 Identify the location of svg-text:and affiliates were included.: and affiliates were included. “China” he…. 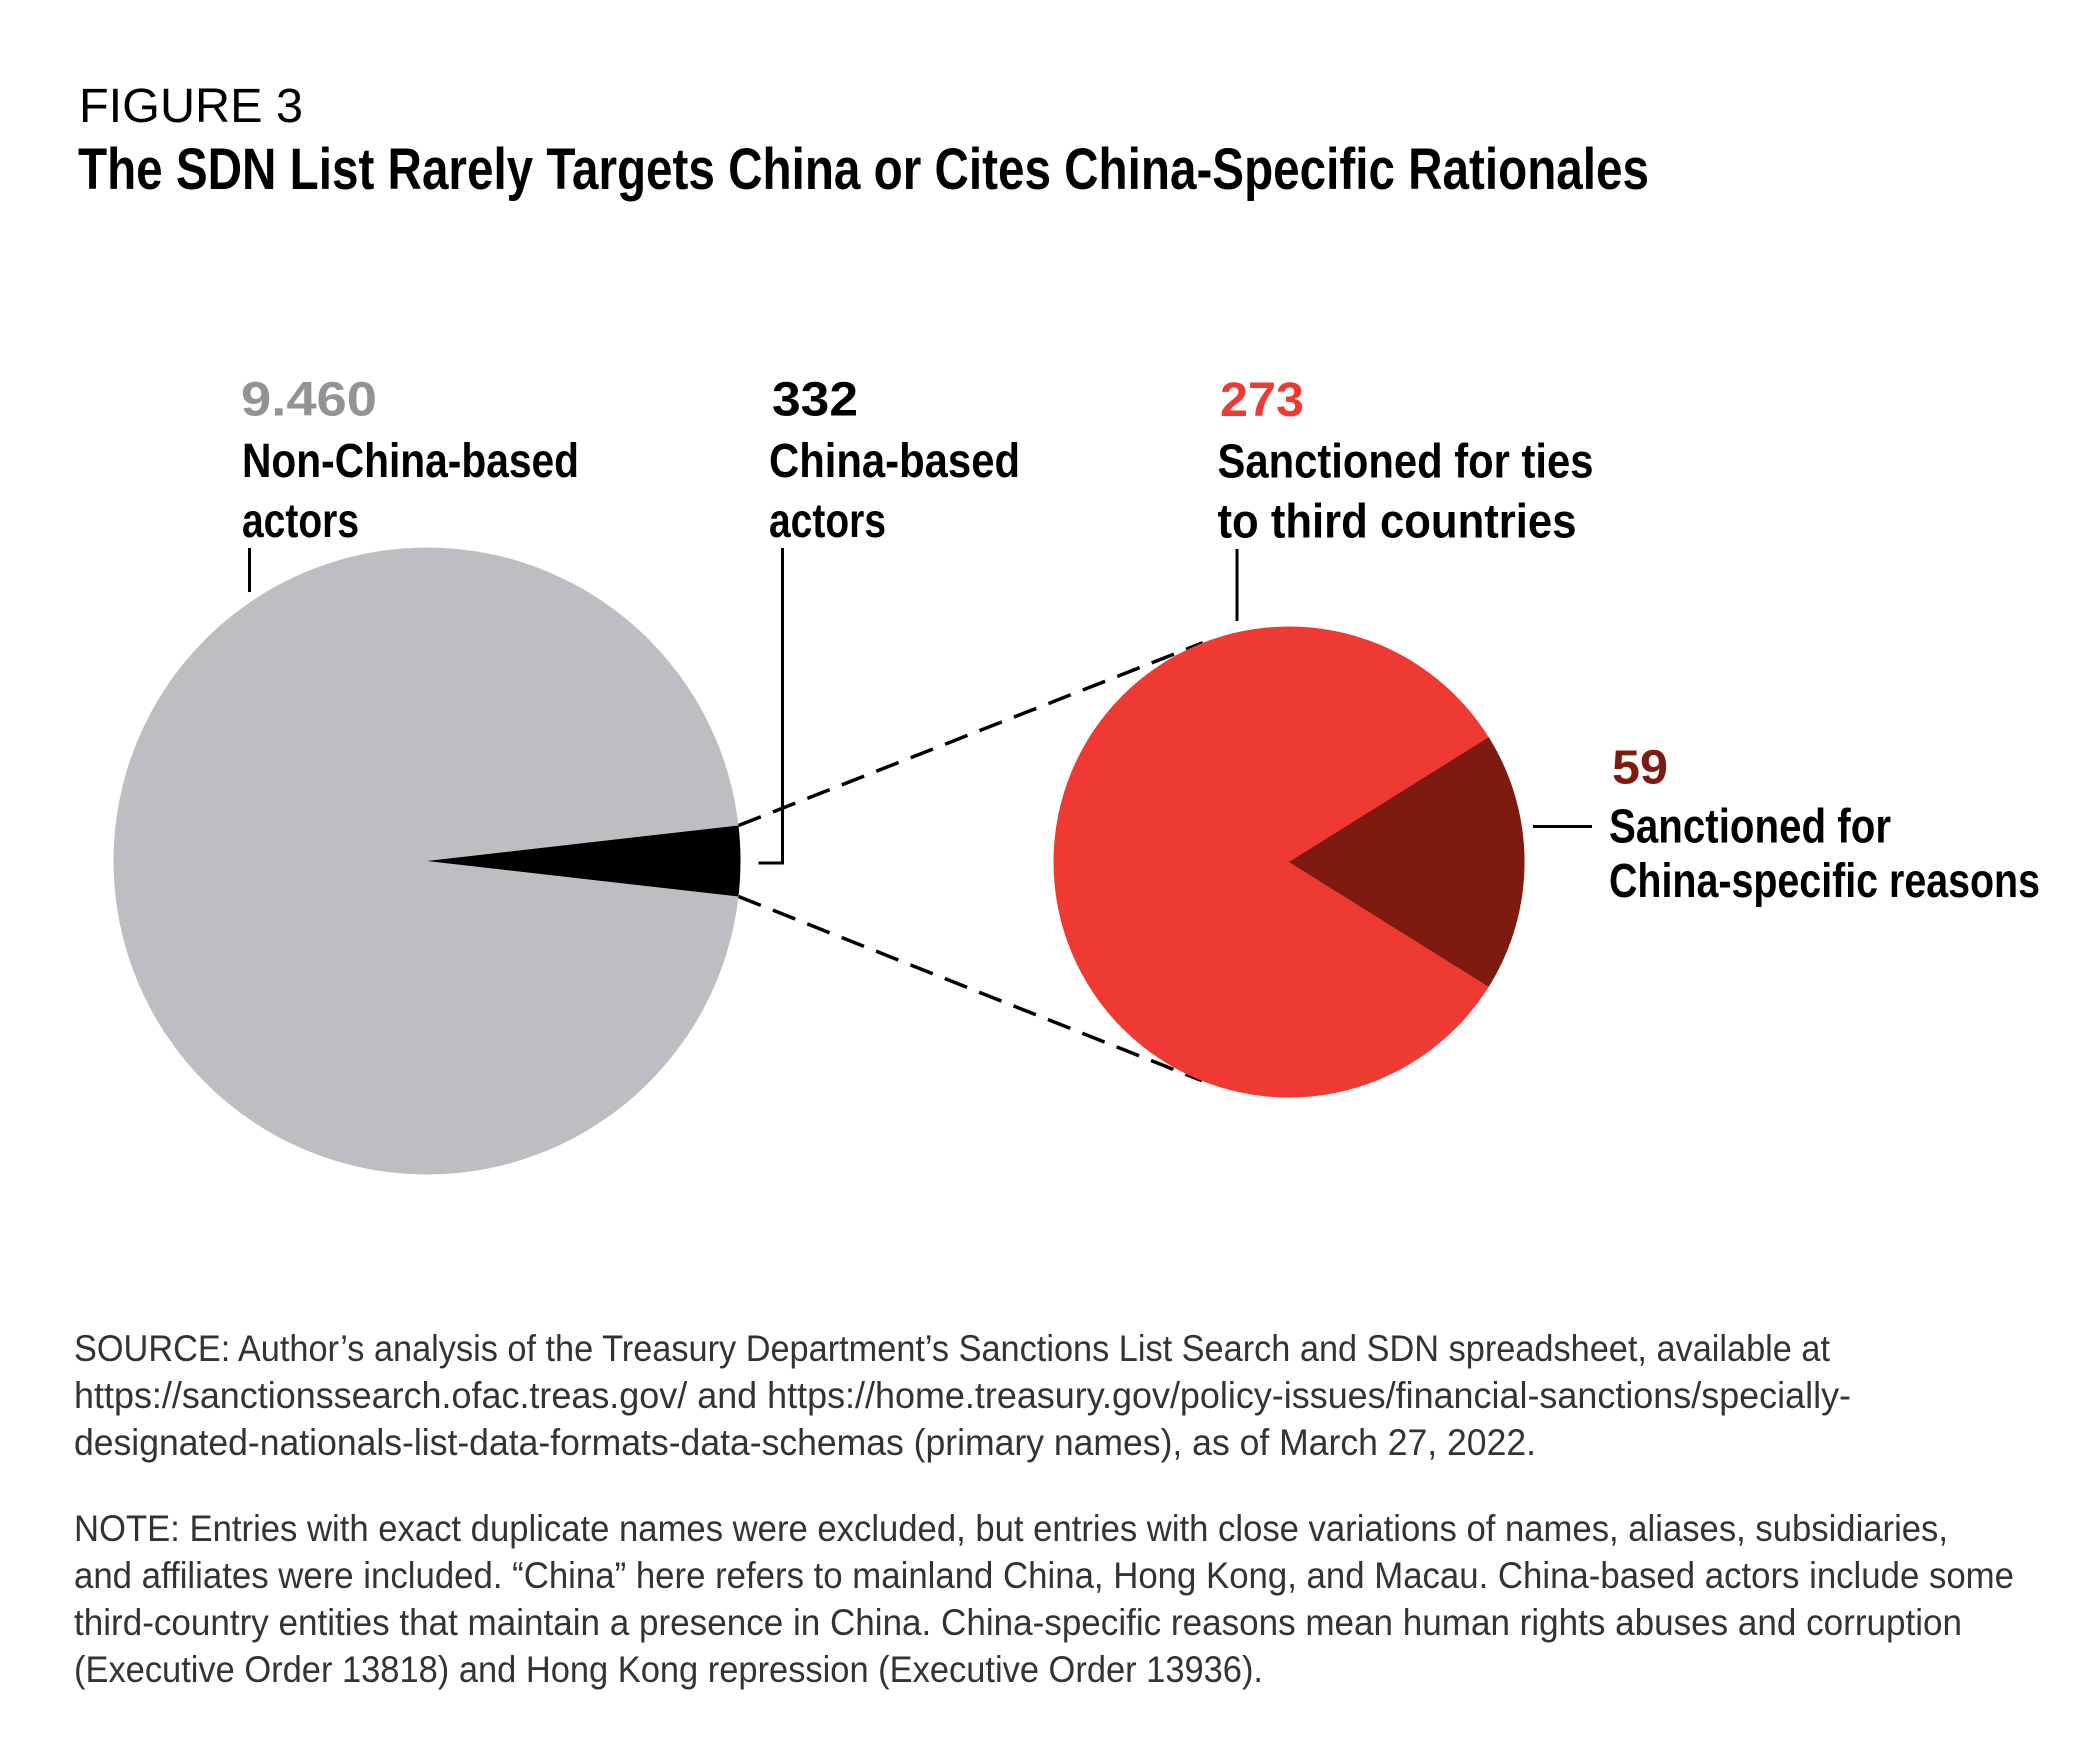
(1044, 1575).